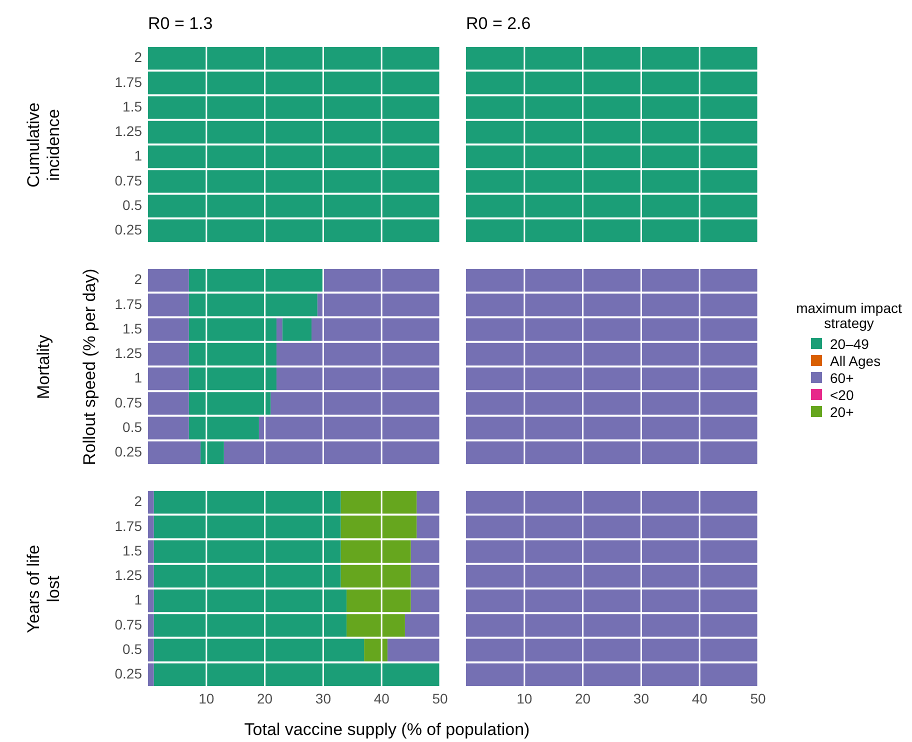 The height and width of the screenshot is (742, 912). What do you see at coordinates (44, 145) in the screenshot?
I see `text: Cumulative incidence` at bounding box center [44, 145].